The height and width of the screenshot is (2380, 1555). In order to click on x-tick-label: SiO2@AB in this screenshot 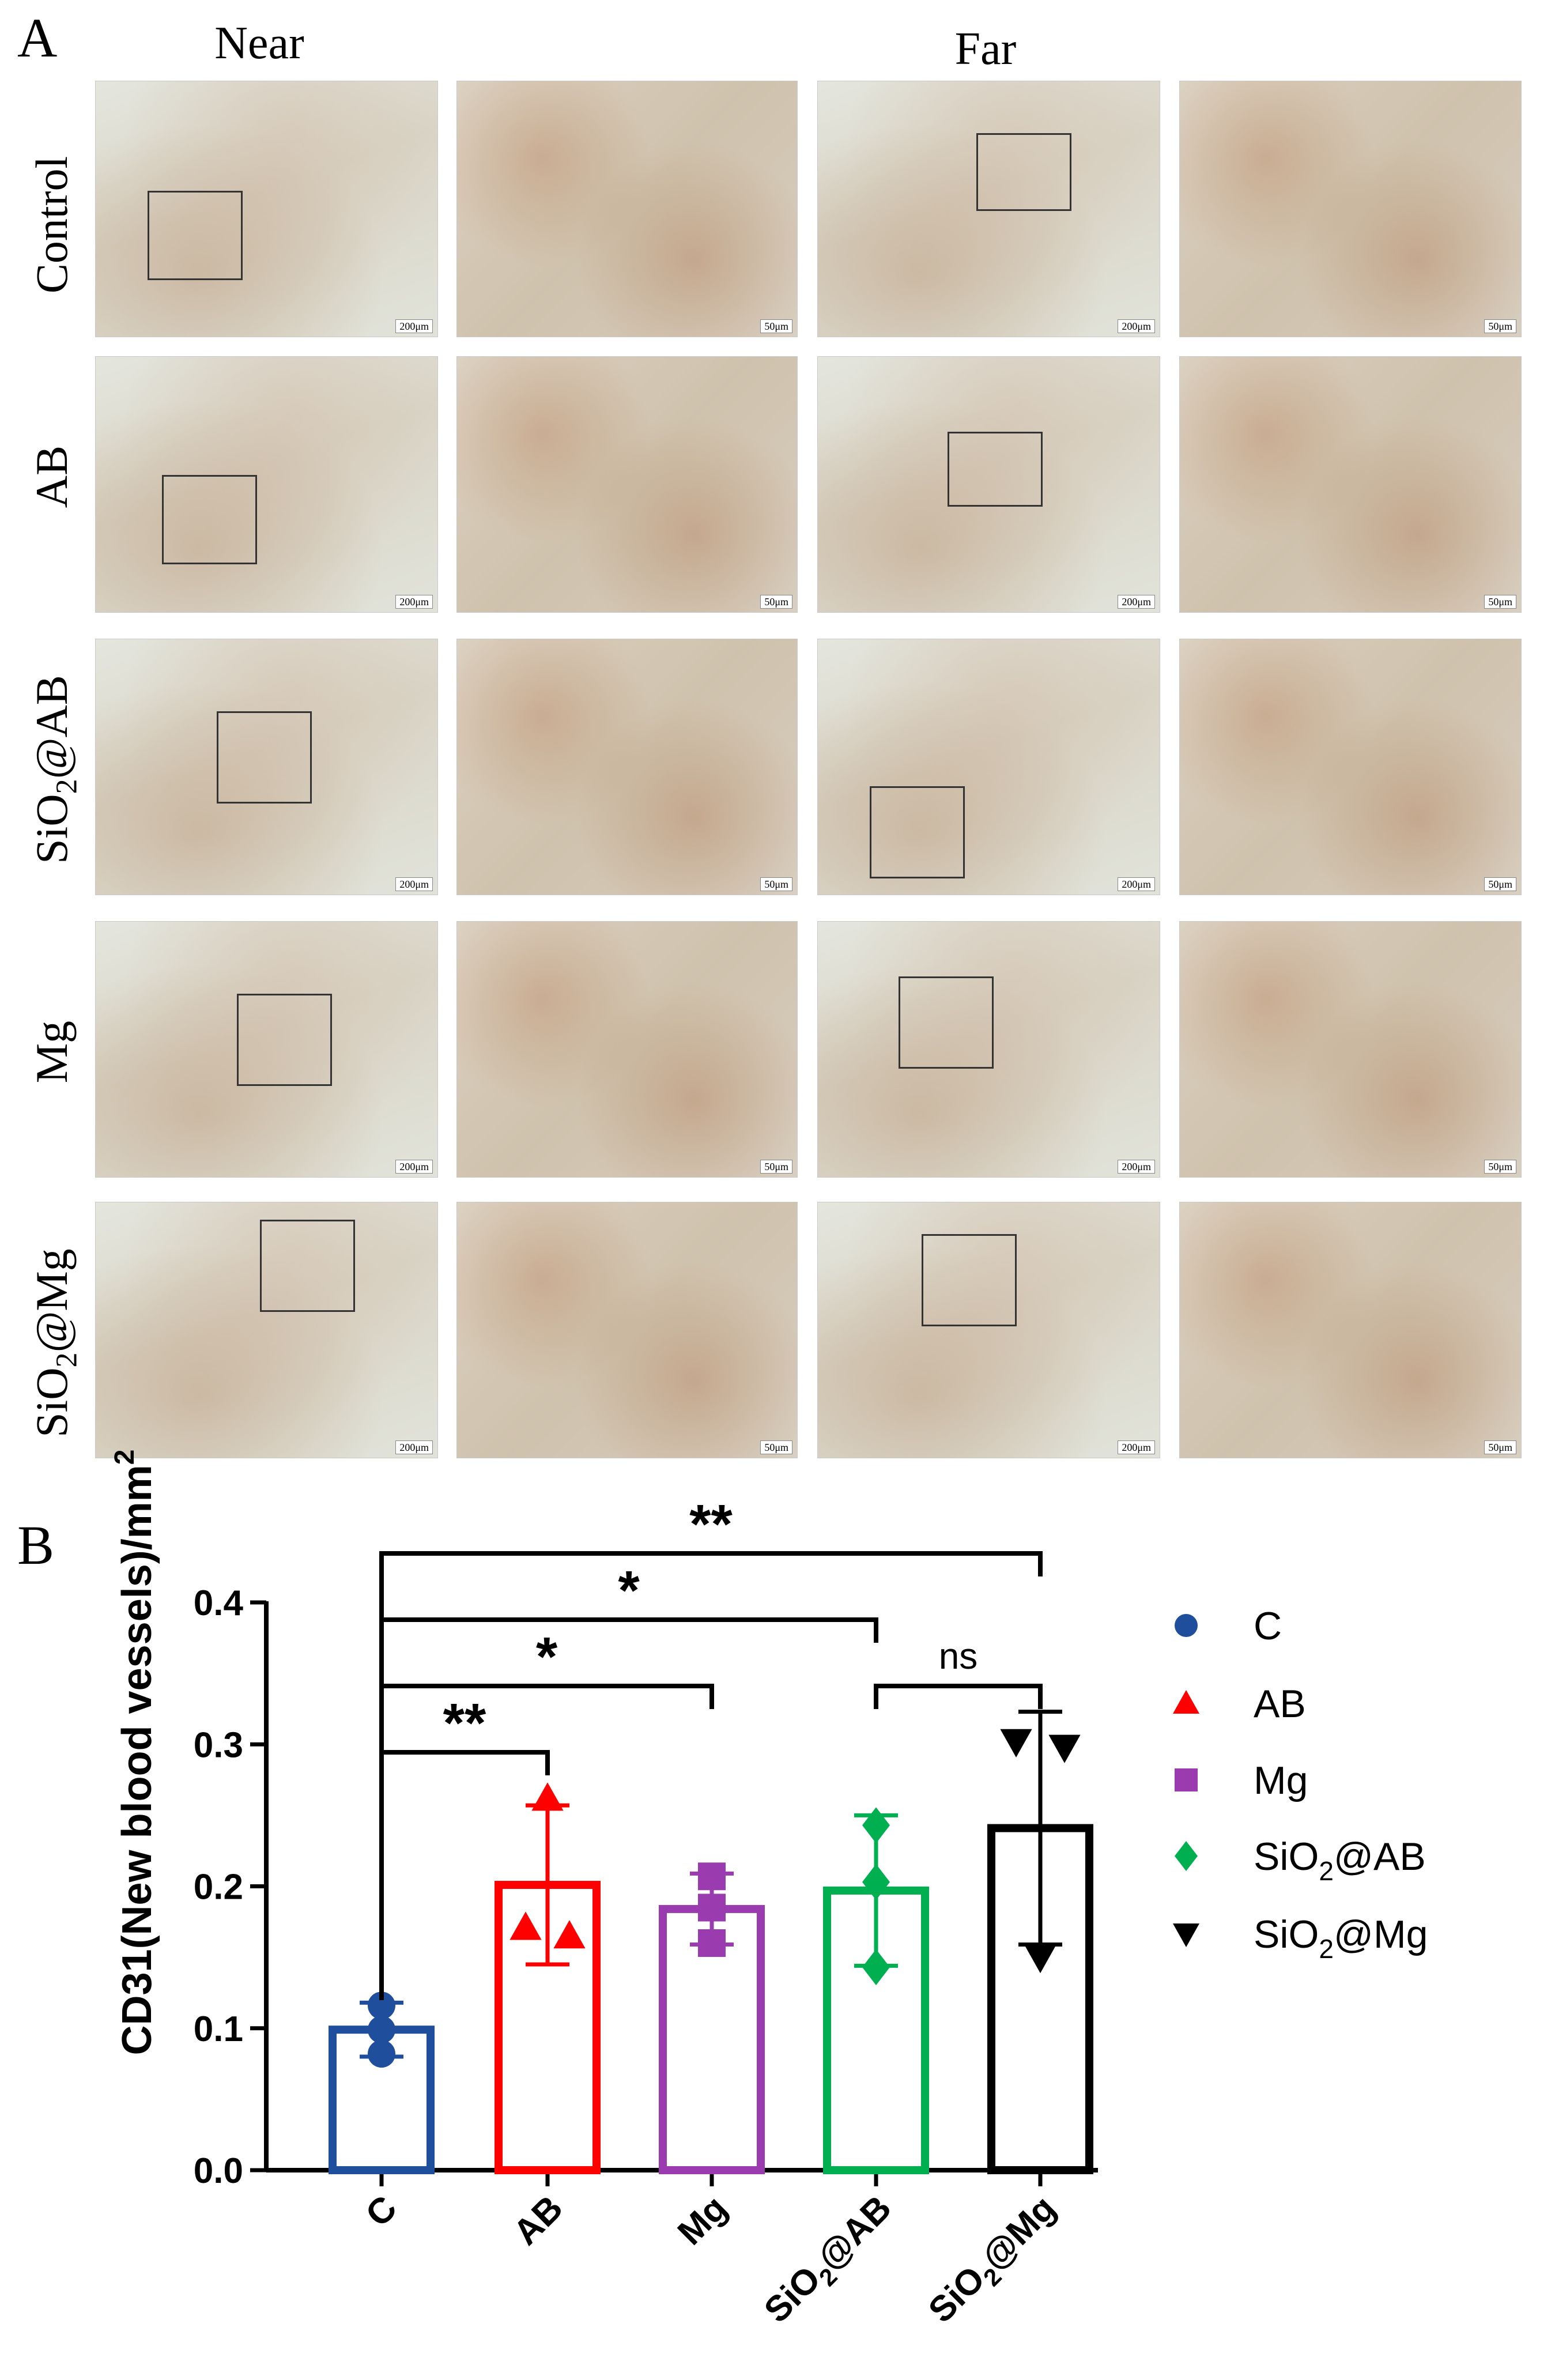, I will do `click(830, 2262)`.